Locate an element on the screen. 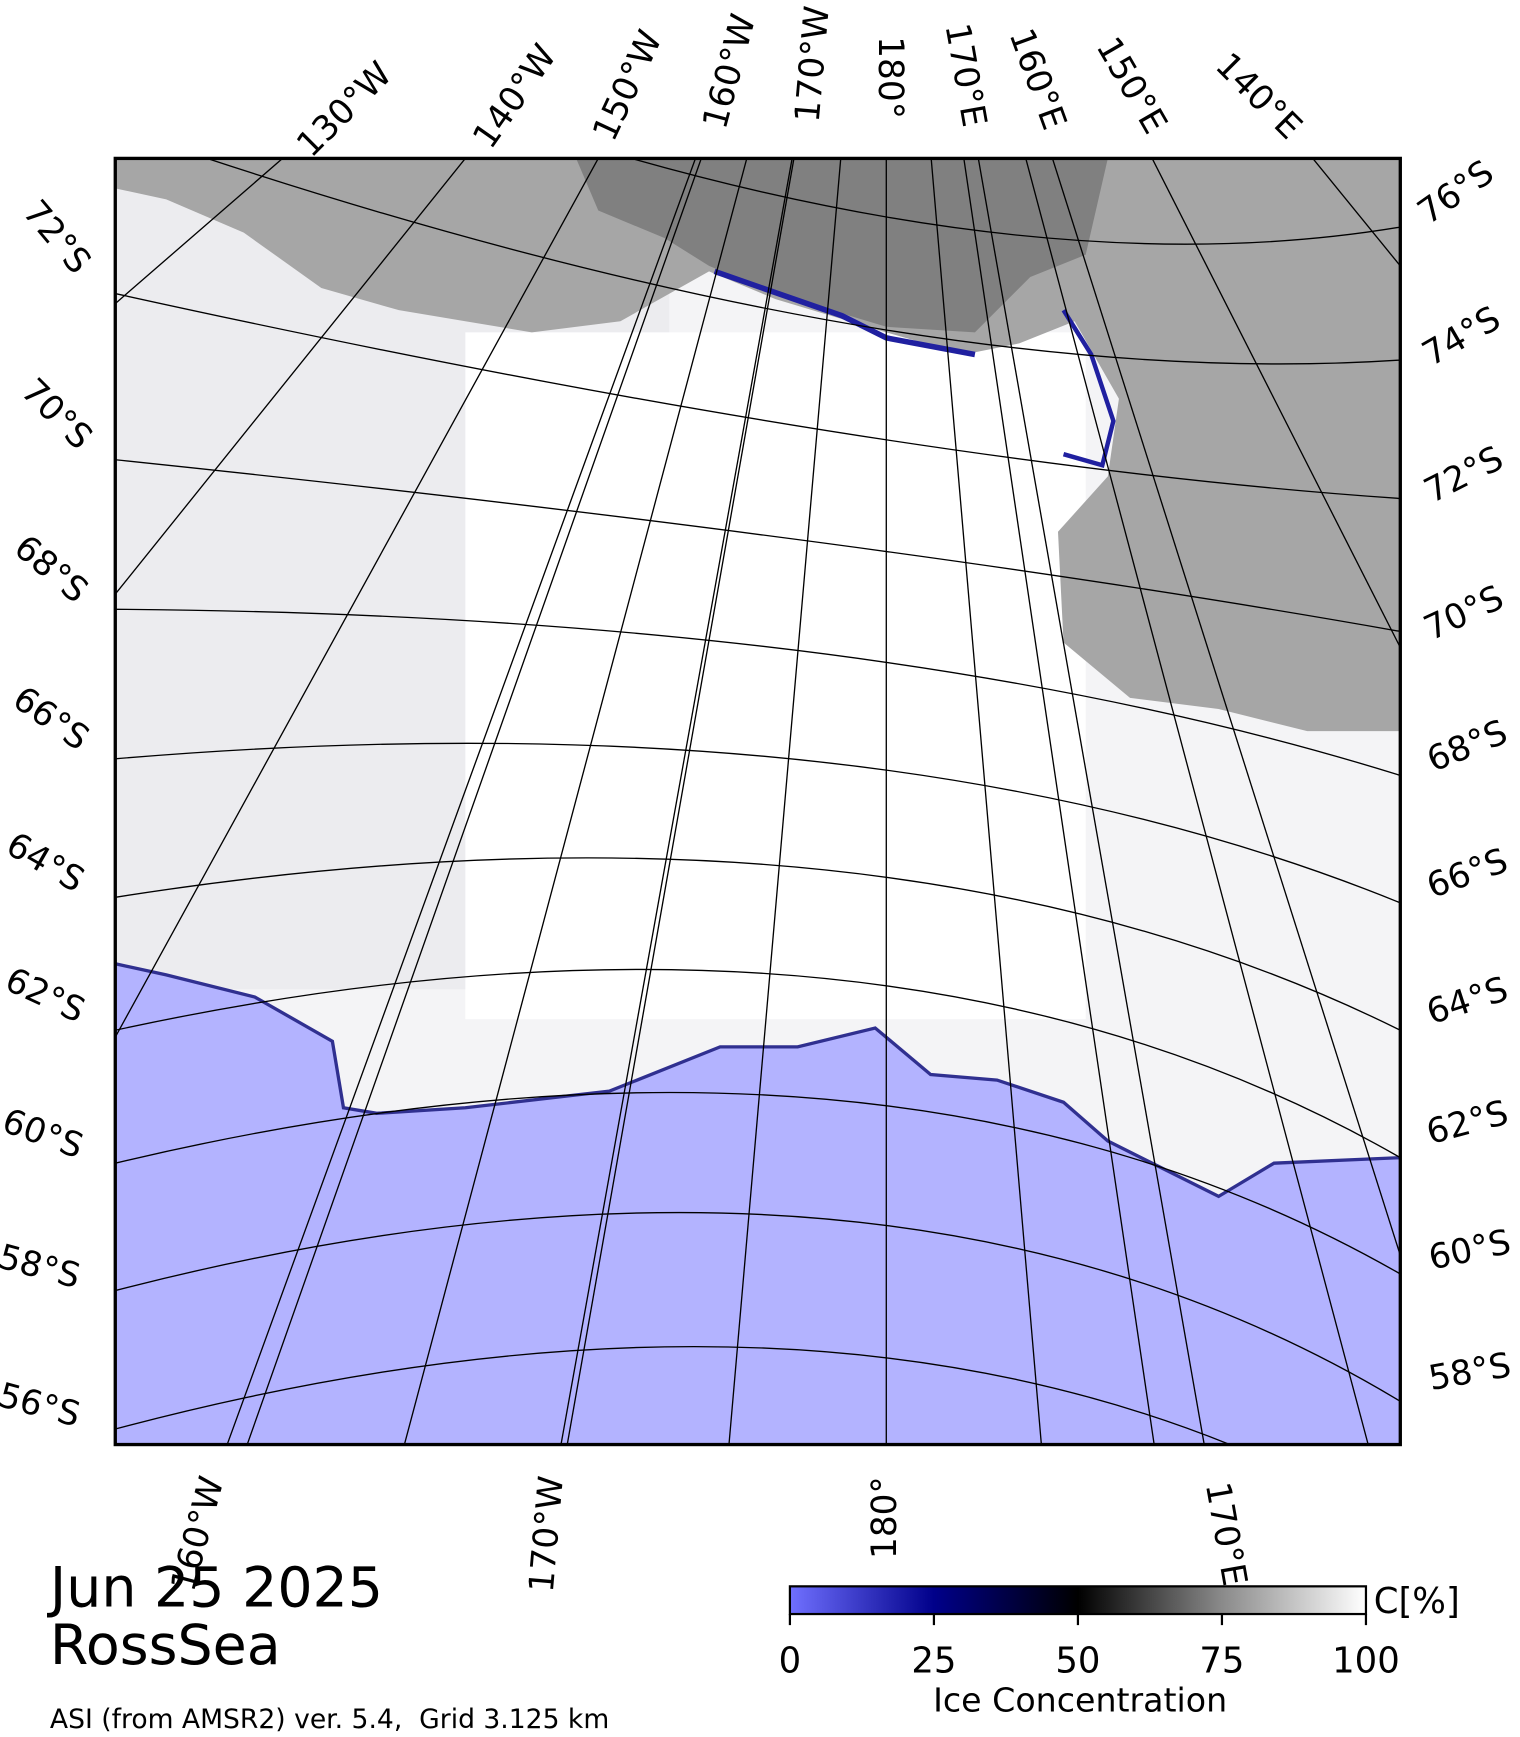 The width and height of the screenshot is (1520, 1737). colorbar-ticks: 0 25 50 75 100 is located at coordinates (1089, 1648).